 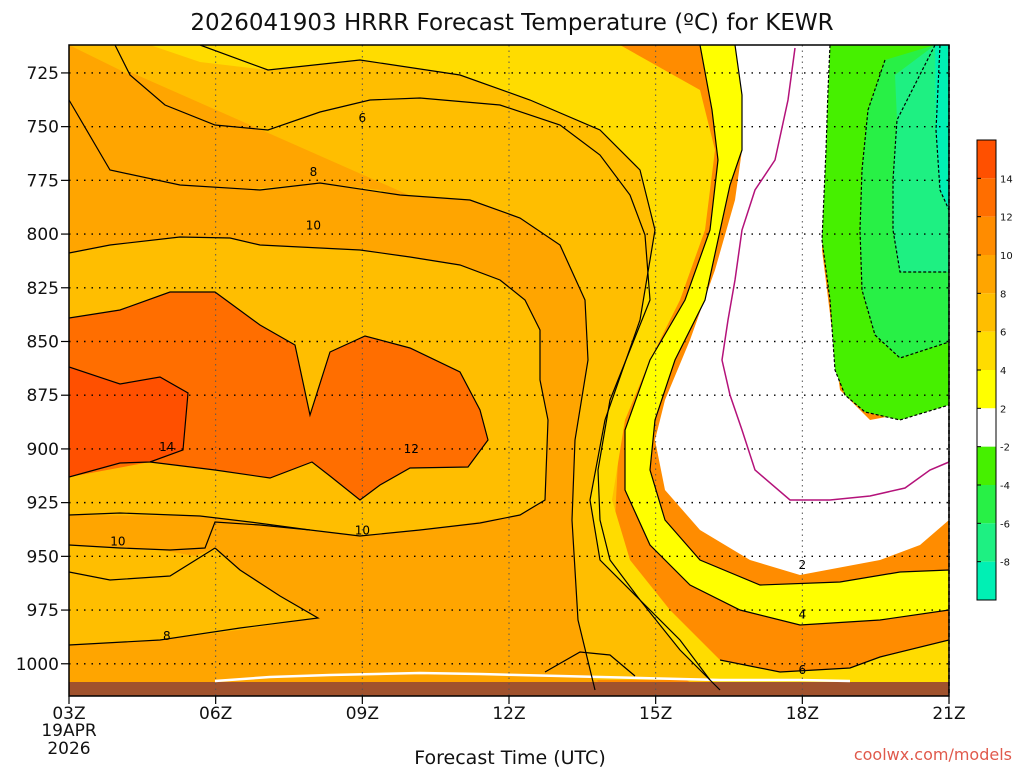 I want to click on contour-label-6: 10, so click(x=362, y=531).